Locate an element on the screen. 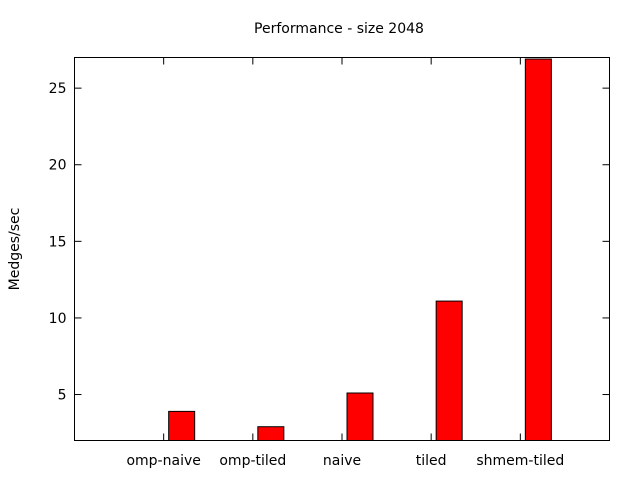 The width and height of the screenshot is (640, 480). bar-tiled is located at coordinates (449, 371).